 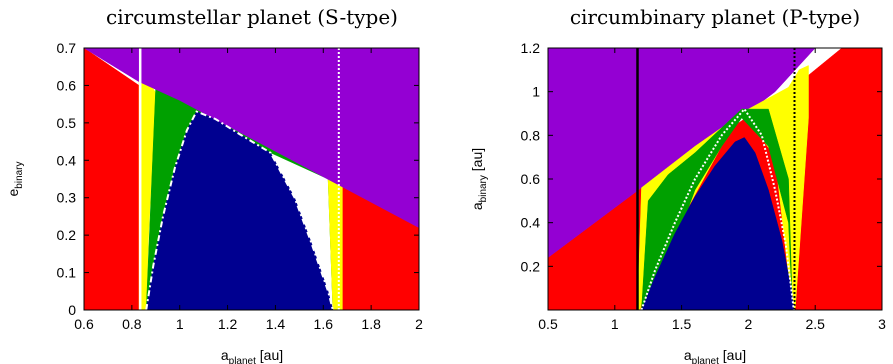 I want to click on x-tick-label: 1.4, so click(x=276, y=324).